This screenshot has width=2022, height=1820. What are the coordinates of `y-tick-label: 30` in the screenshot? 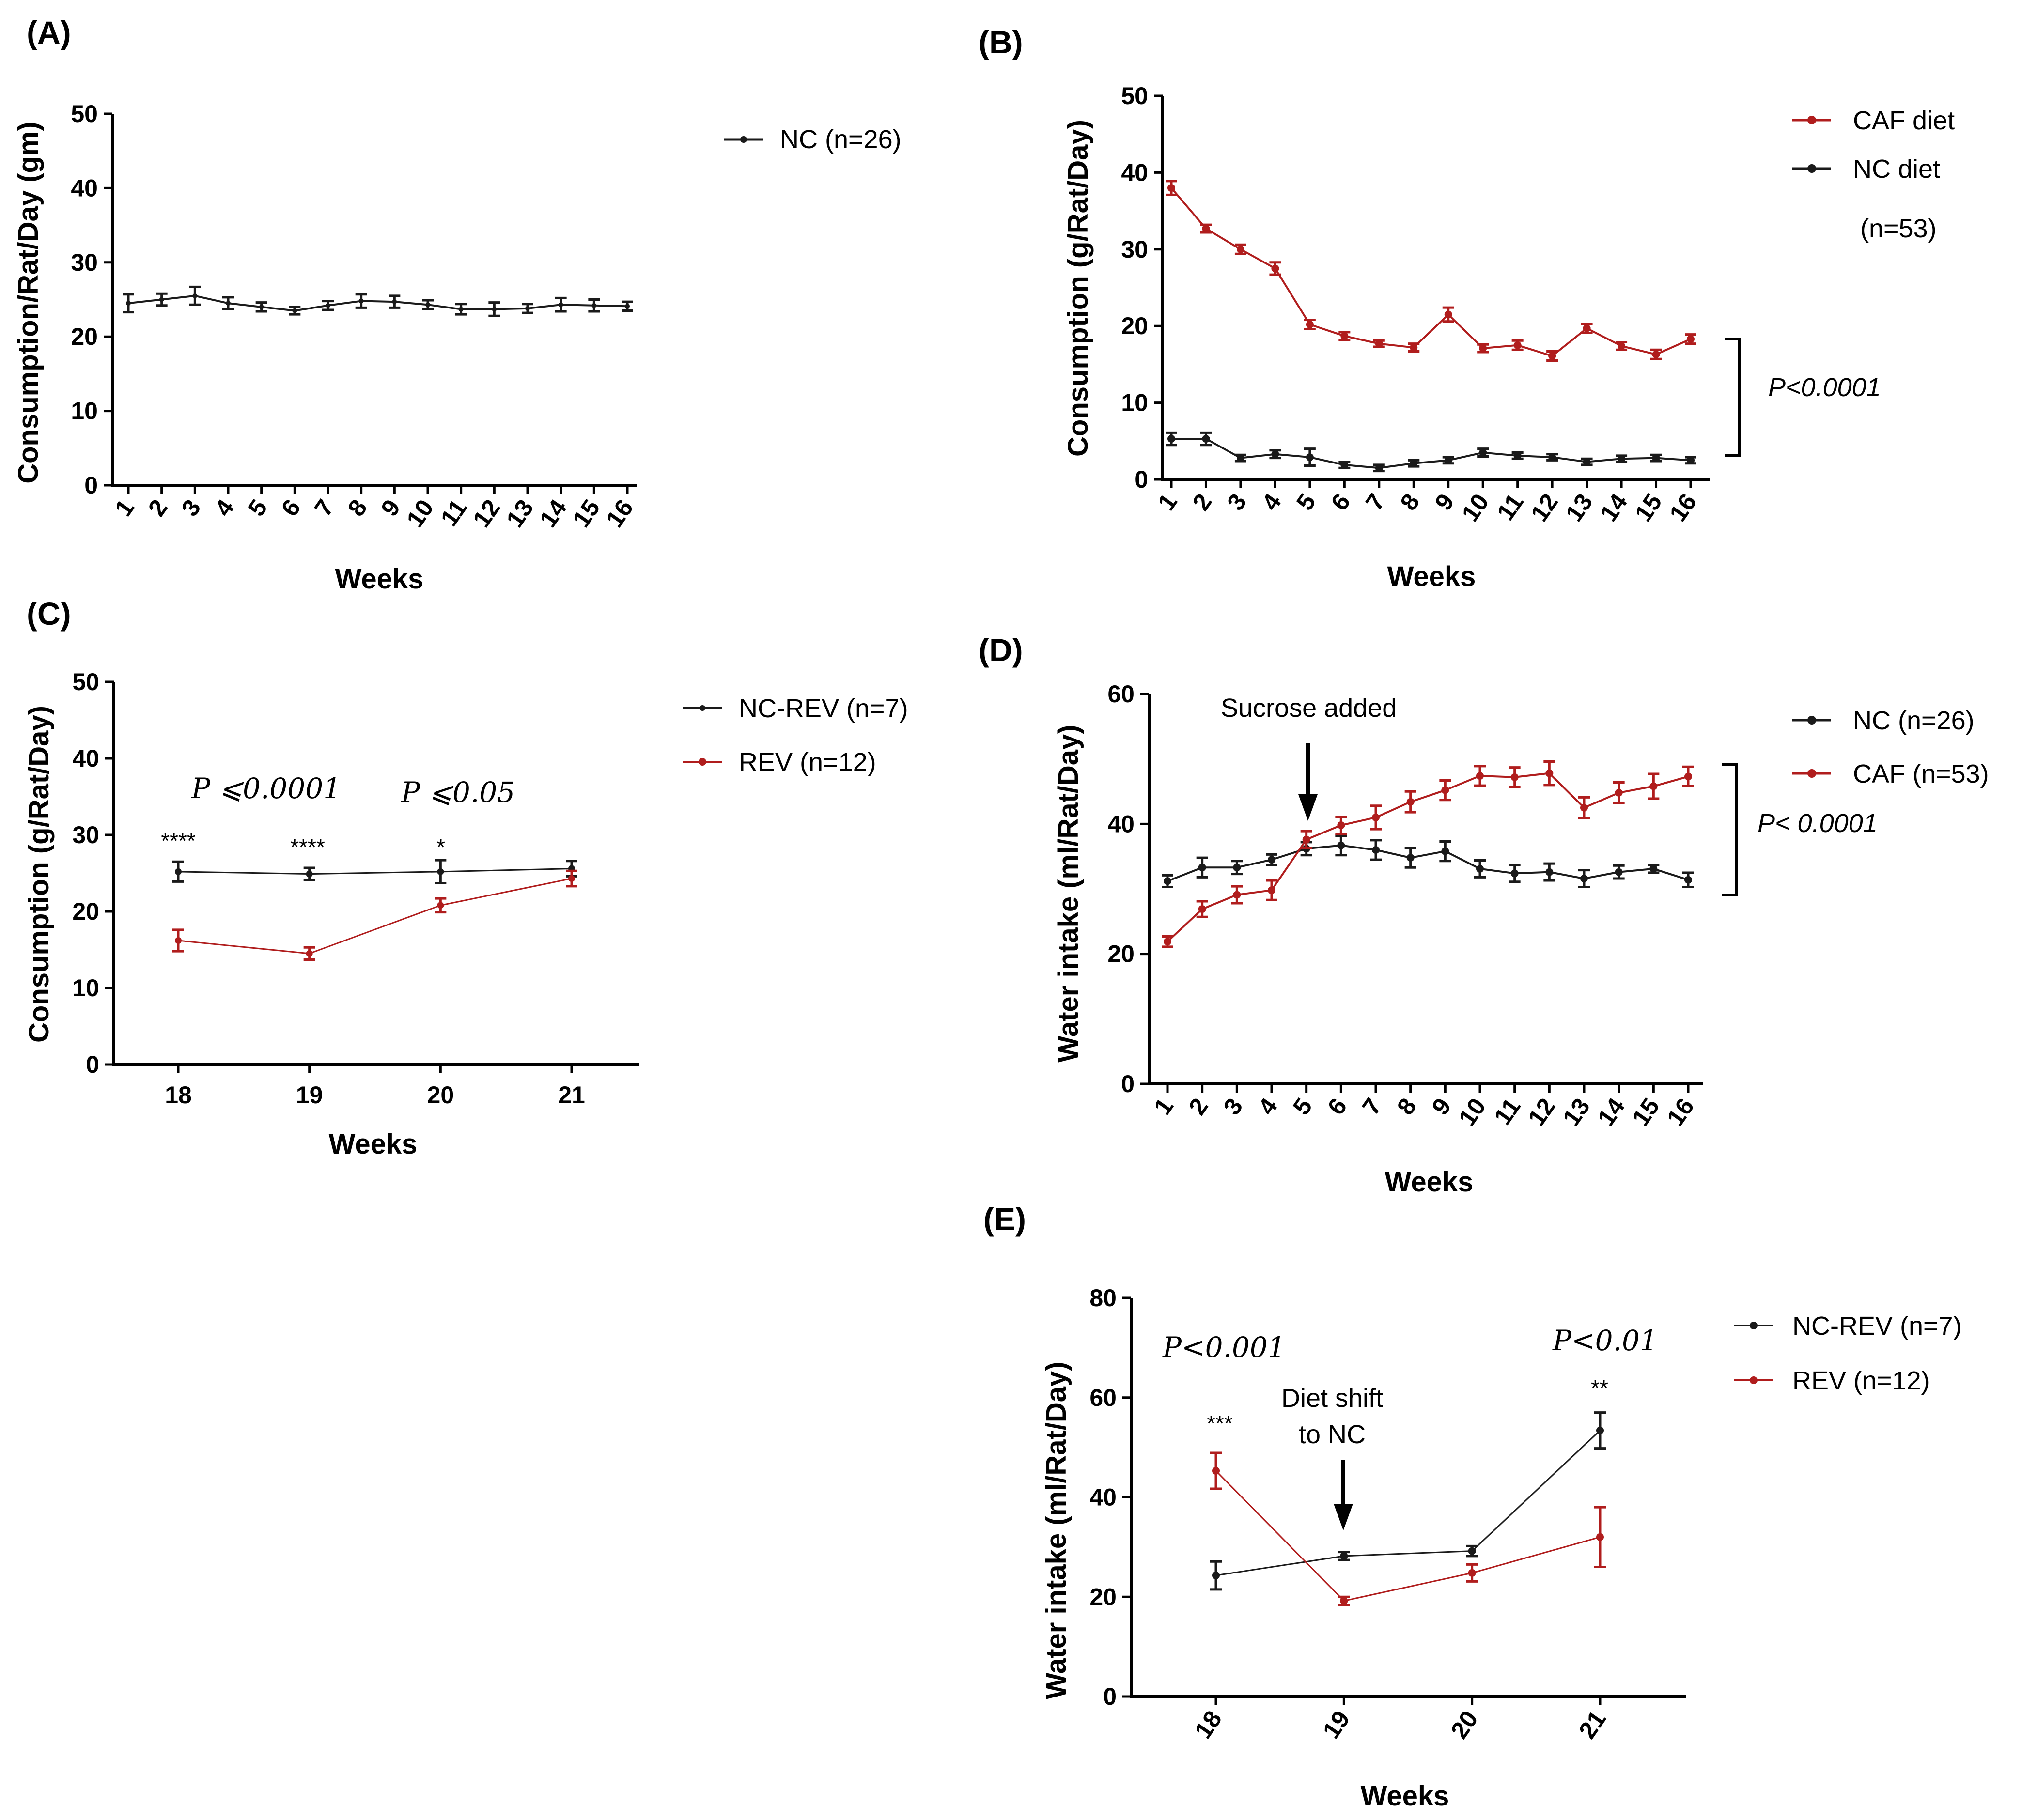 It's located at (85, 835).